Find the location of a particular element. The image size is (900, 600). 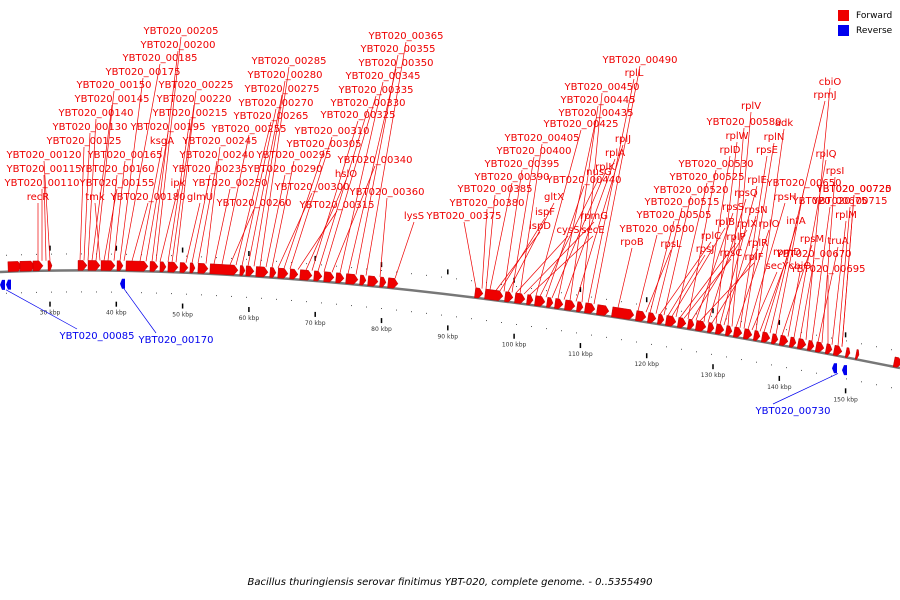

forward-gene-label-ybt020-00520-83: YBT020_00520 is located at coordinates (691, 190).